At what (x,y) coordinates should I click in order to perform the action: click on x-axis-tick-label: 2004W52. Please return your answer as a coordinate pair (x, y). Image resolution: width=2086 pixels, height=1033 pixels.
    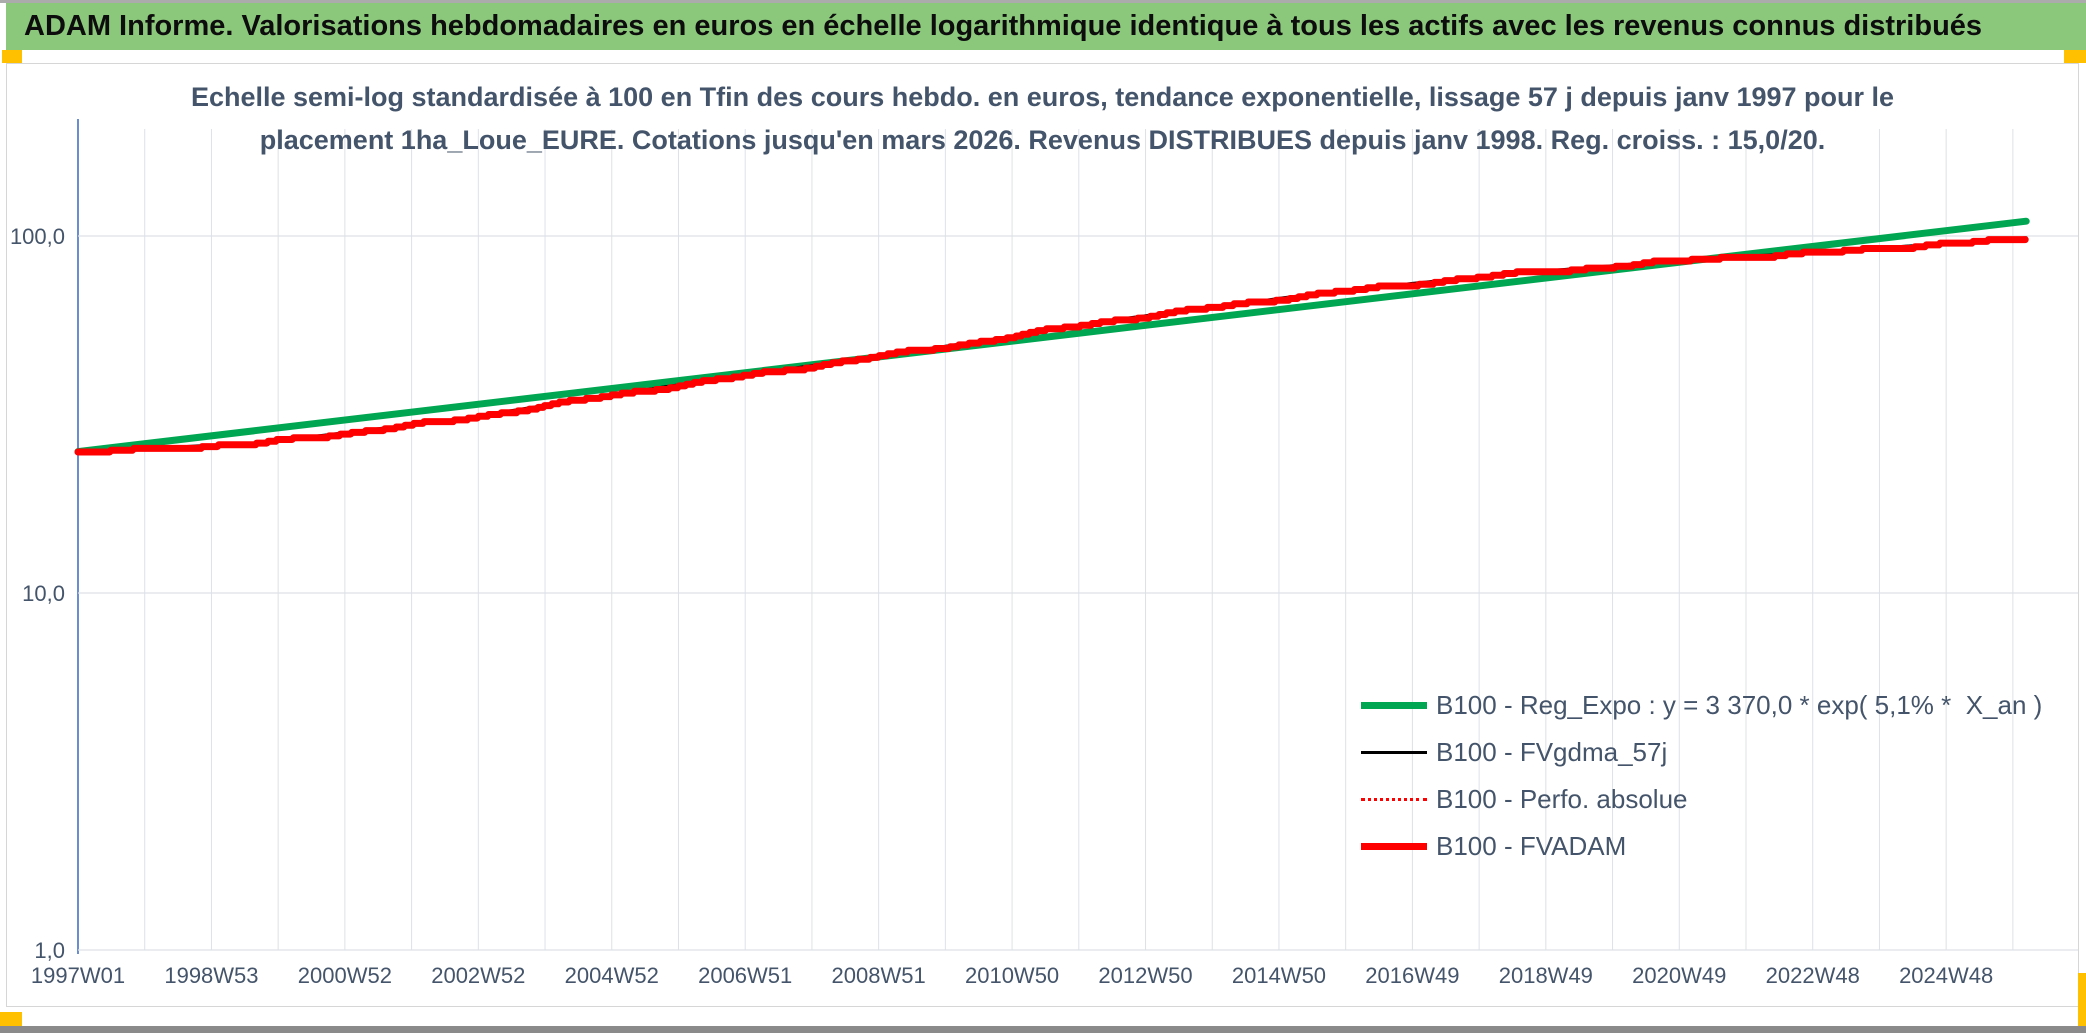
    Looking at the image, I should click on (612, 975).